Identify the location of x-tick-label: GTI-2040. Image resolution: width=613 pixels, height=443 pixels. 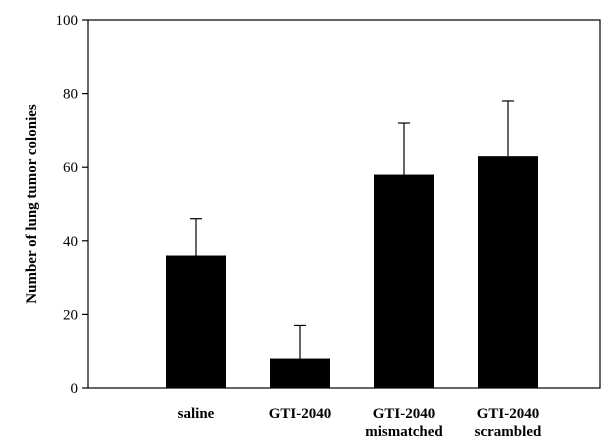
(300, 414).